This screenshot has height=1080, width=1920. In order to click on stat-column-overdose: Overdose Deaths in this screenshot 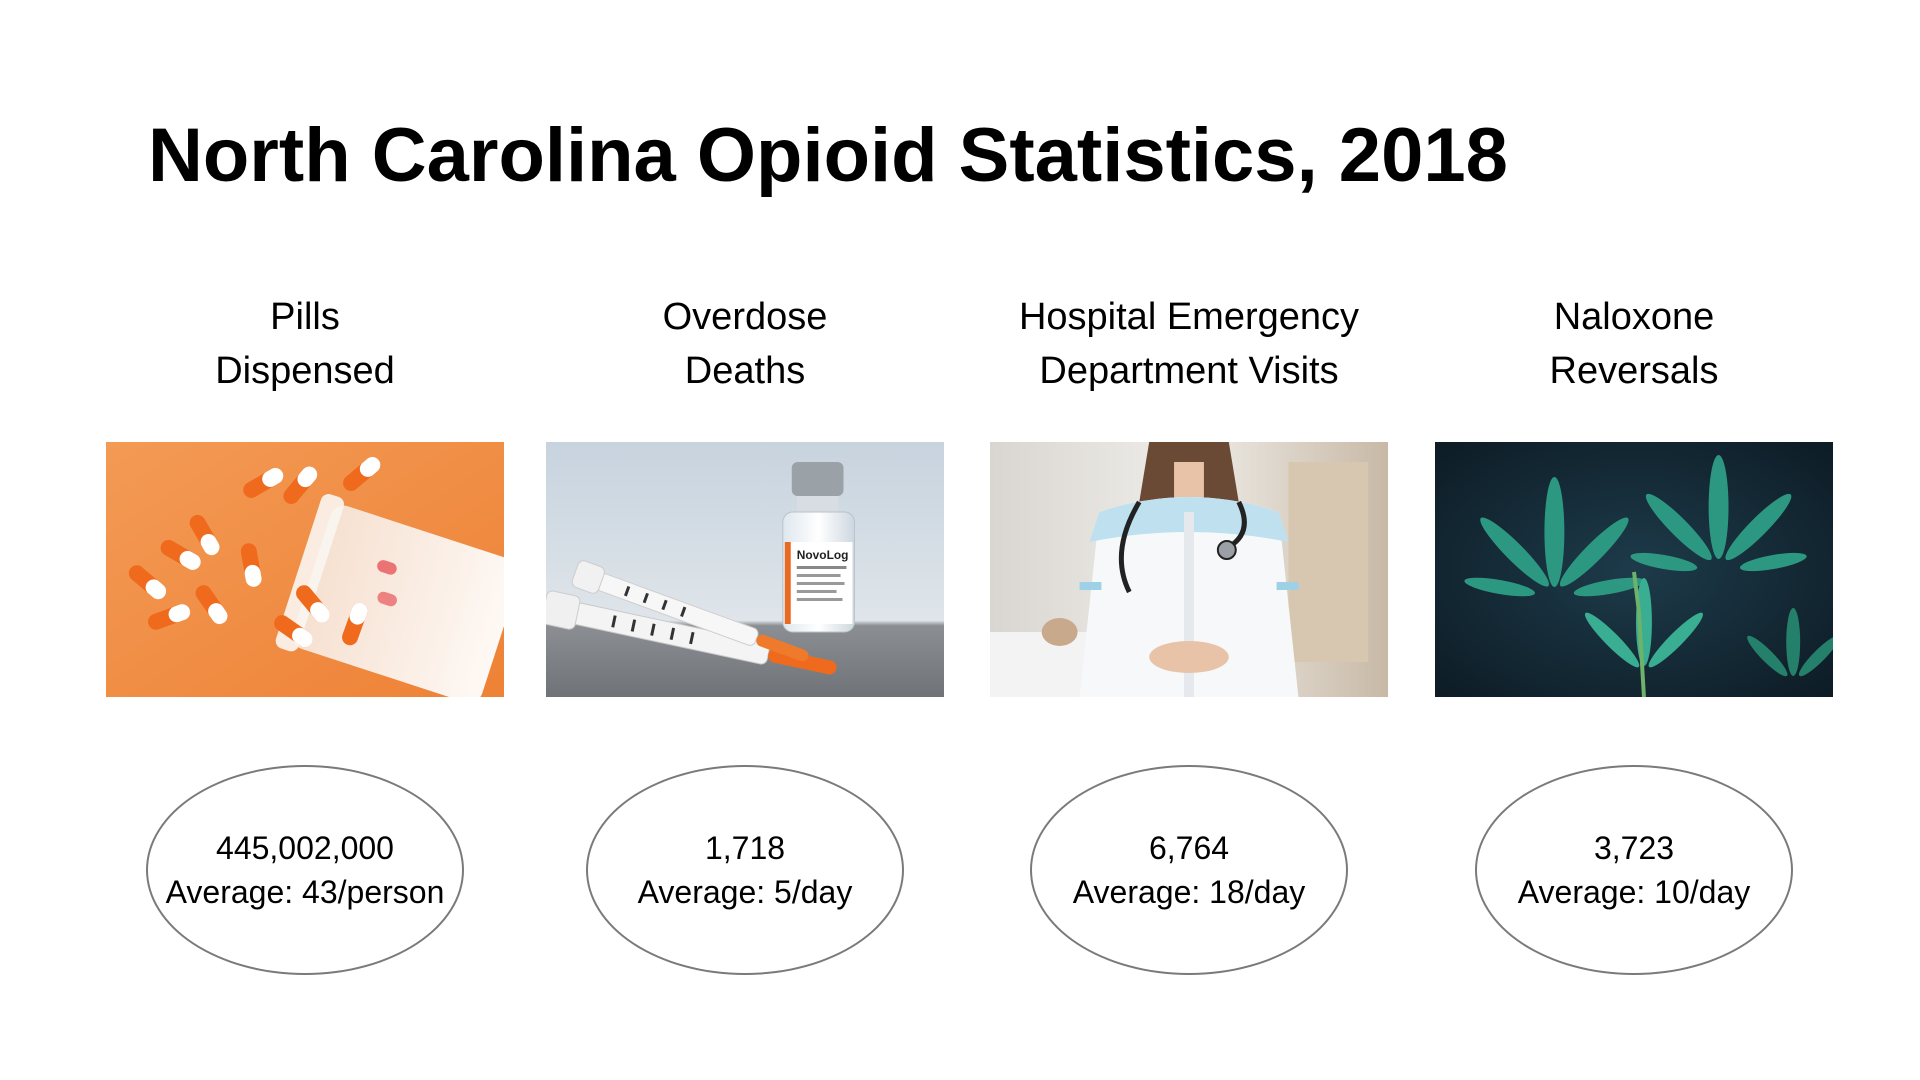, I will do `click(745, 632)`.